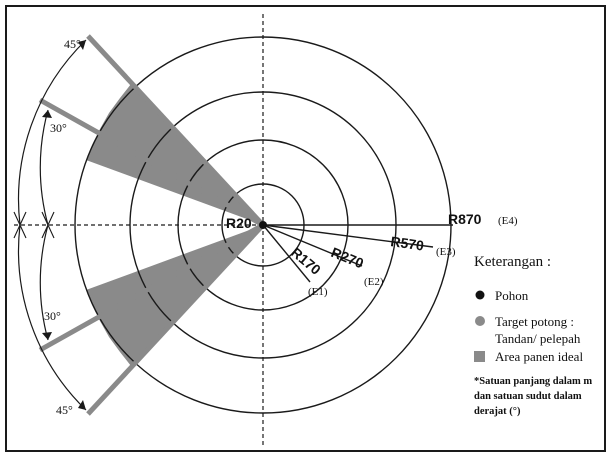 The image size is (611, 462). Describe the element at coordinates (465, 219) in the screenshot. I see `radius-label-e4: R870` at that location.